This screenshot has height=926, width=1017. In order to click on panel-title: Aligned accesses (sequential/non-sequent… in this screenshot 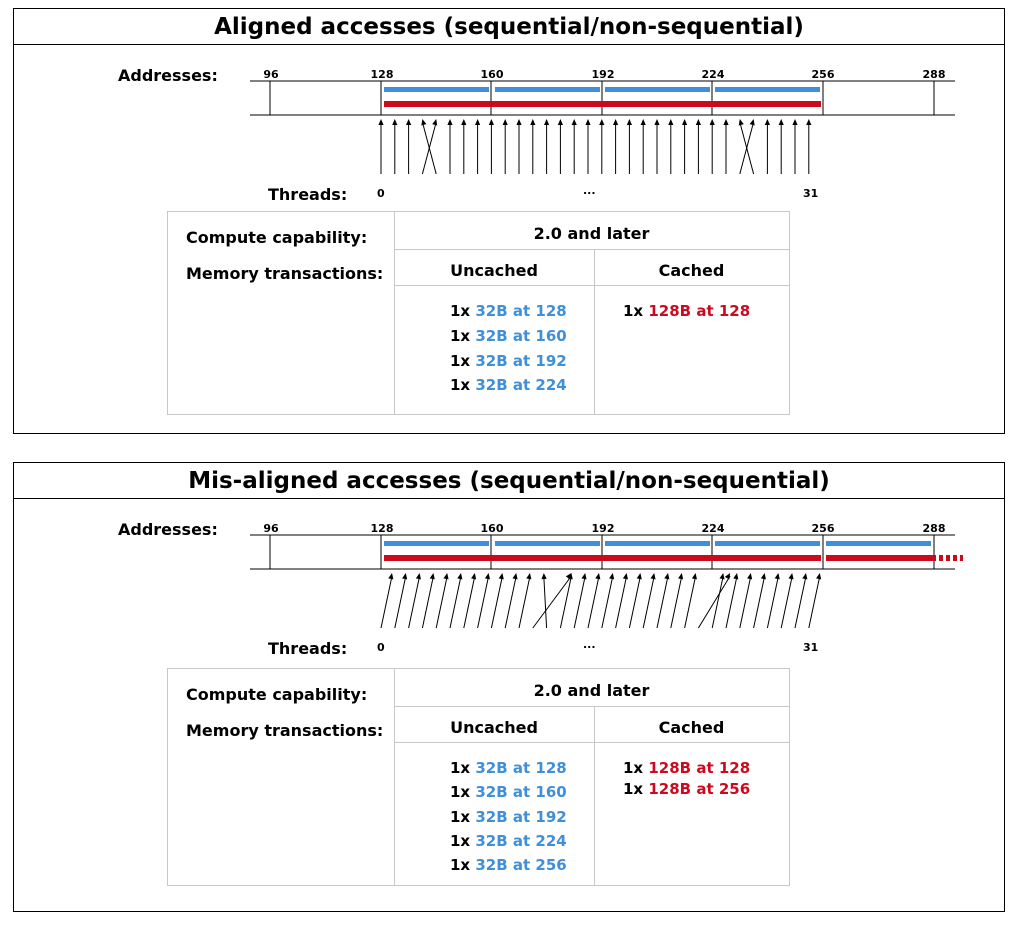, I will do `click(509, 27)`.